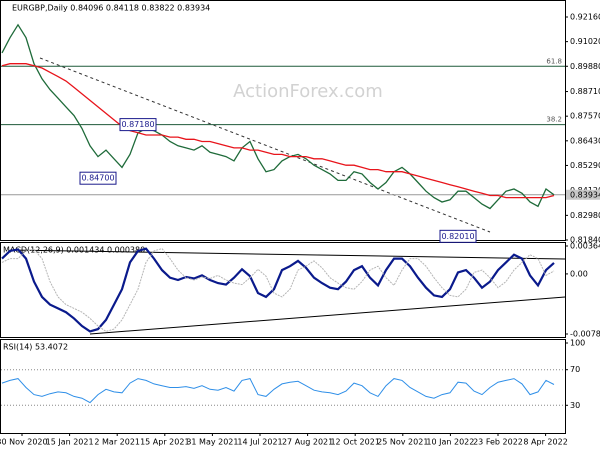 The image size is (600, 450). I want to click on y-tick-label: -0.007839, so click(585, 334).